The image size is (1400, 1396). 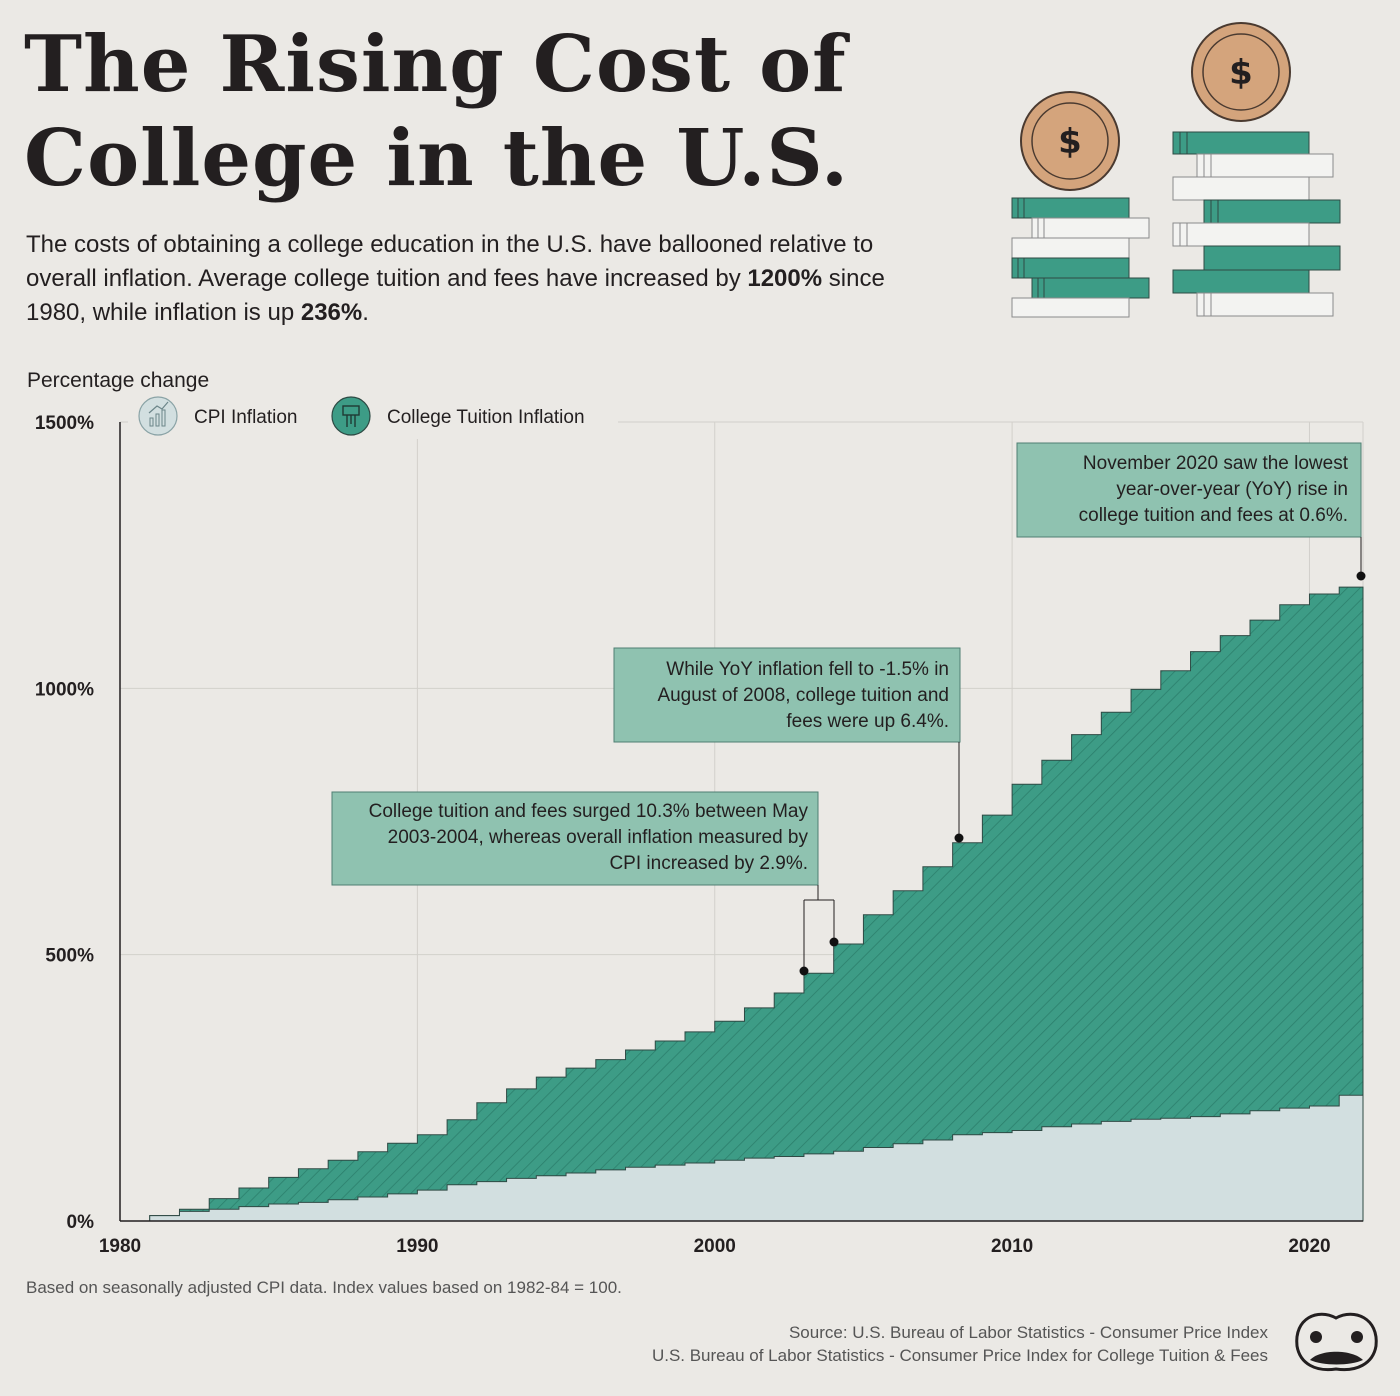 What do you see at coordinates (1080, 257) in the screenshot?
I see `left-book-stack-icon` at bounding box center [1080, 257].